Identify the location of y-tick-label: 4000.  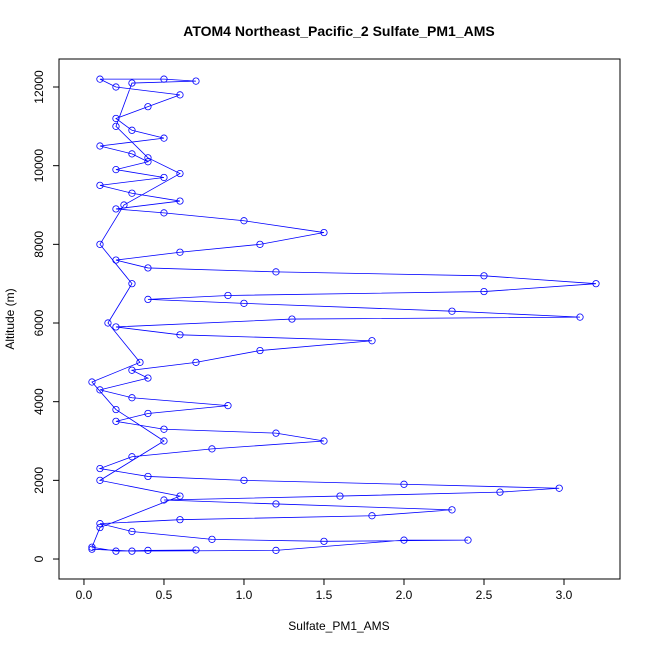
(39, 401).